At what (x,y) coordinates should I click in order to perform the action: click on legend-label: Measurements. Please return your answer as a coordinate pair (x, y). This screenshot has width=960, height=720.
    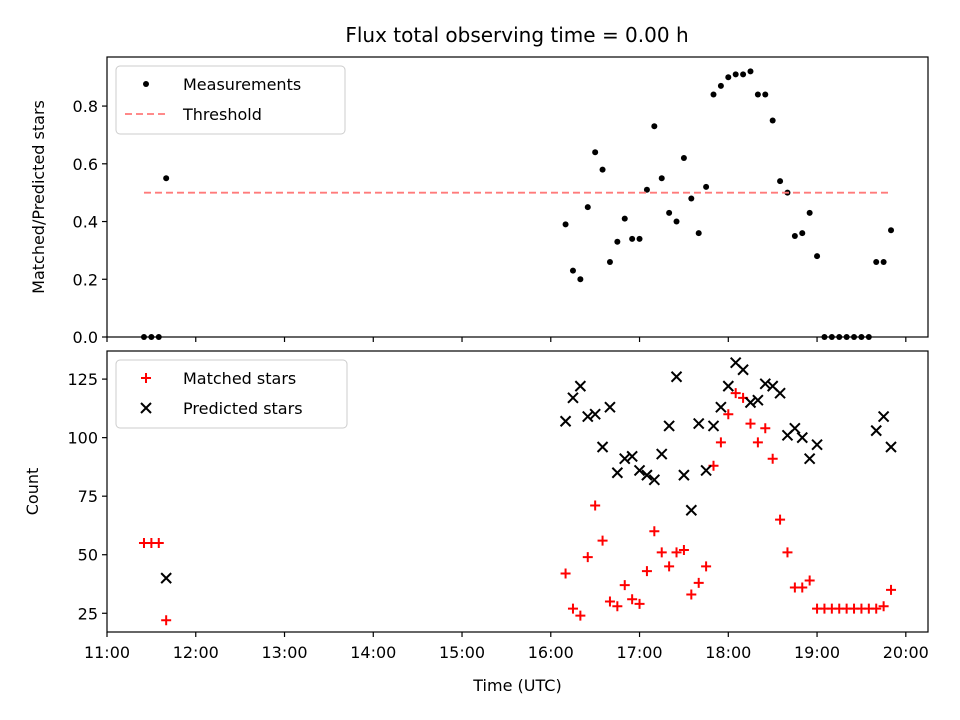
    Looking at the image, I should click on (242, 84).